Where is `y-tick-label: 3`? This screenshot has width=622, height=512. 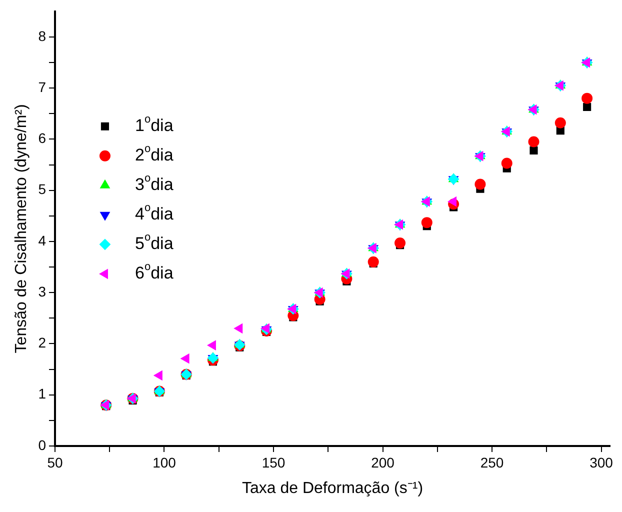
y-tick-label: 3 is located at coordinates (42, 291).